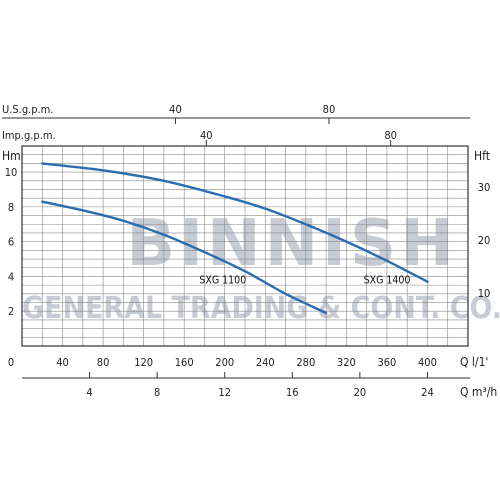 This screenshot has height=500, width=500. I want to click on bottom-m3h-tick-label: 24, so click(427, 392).